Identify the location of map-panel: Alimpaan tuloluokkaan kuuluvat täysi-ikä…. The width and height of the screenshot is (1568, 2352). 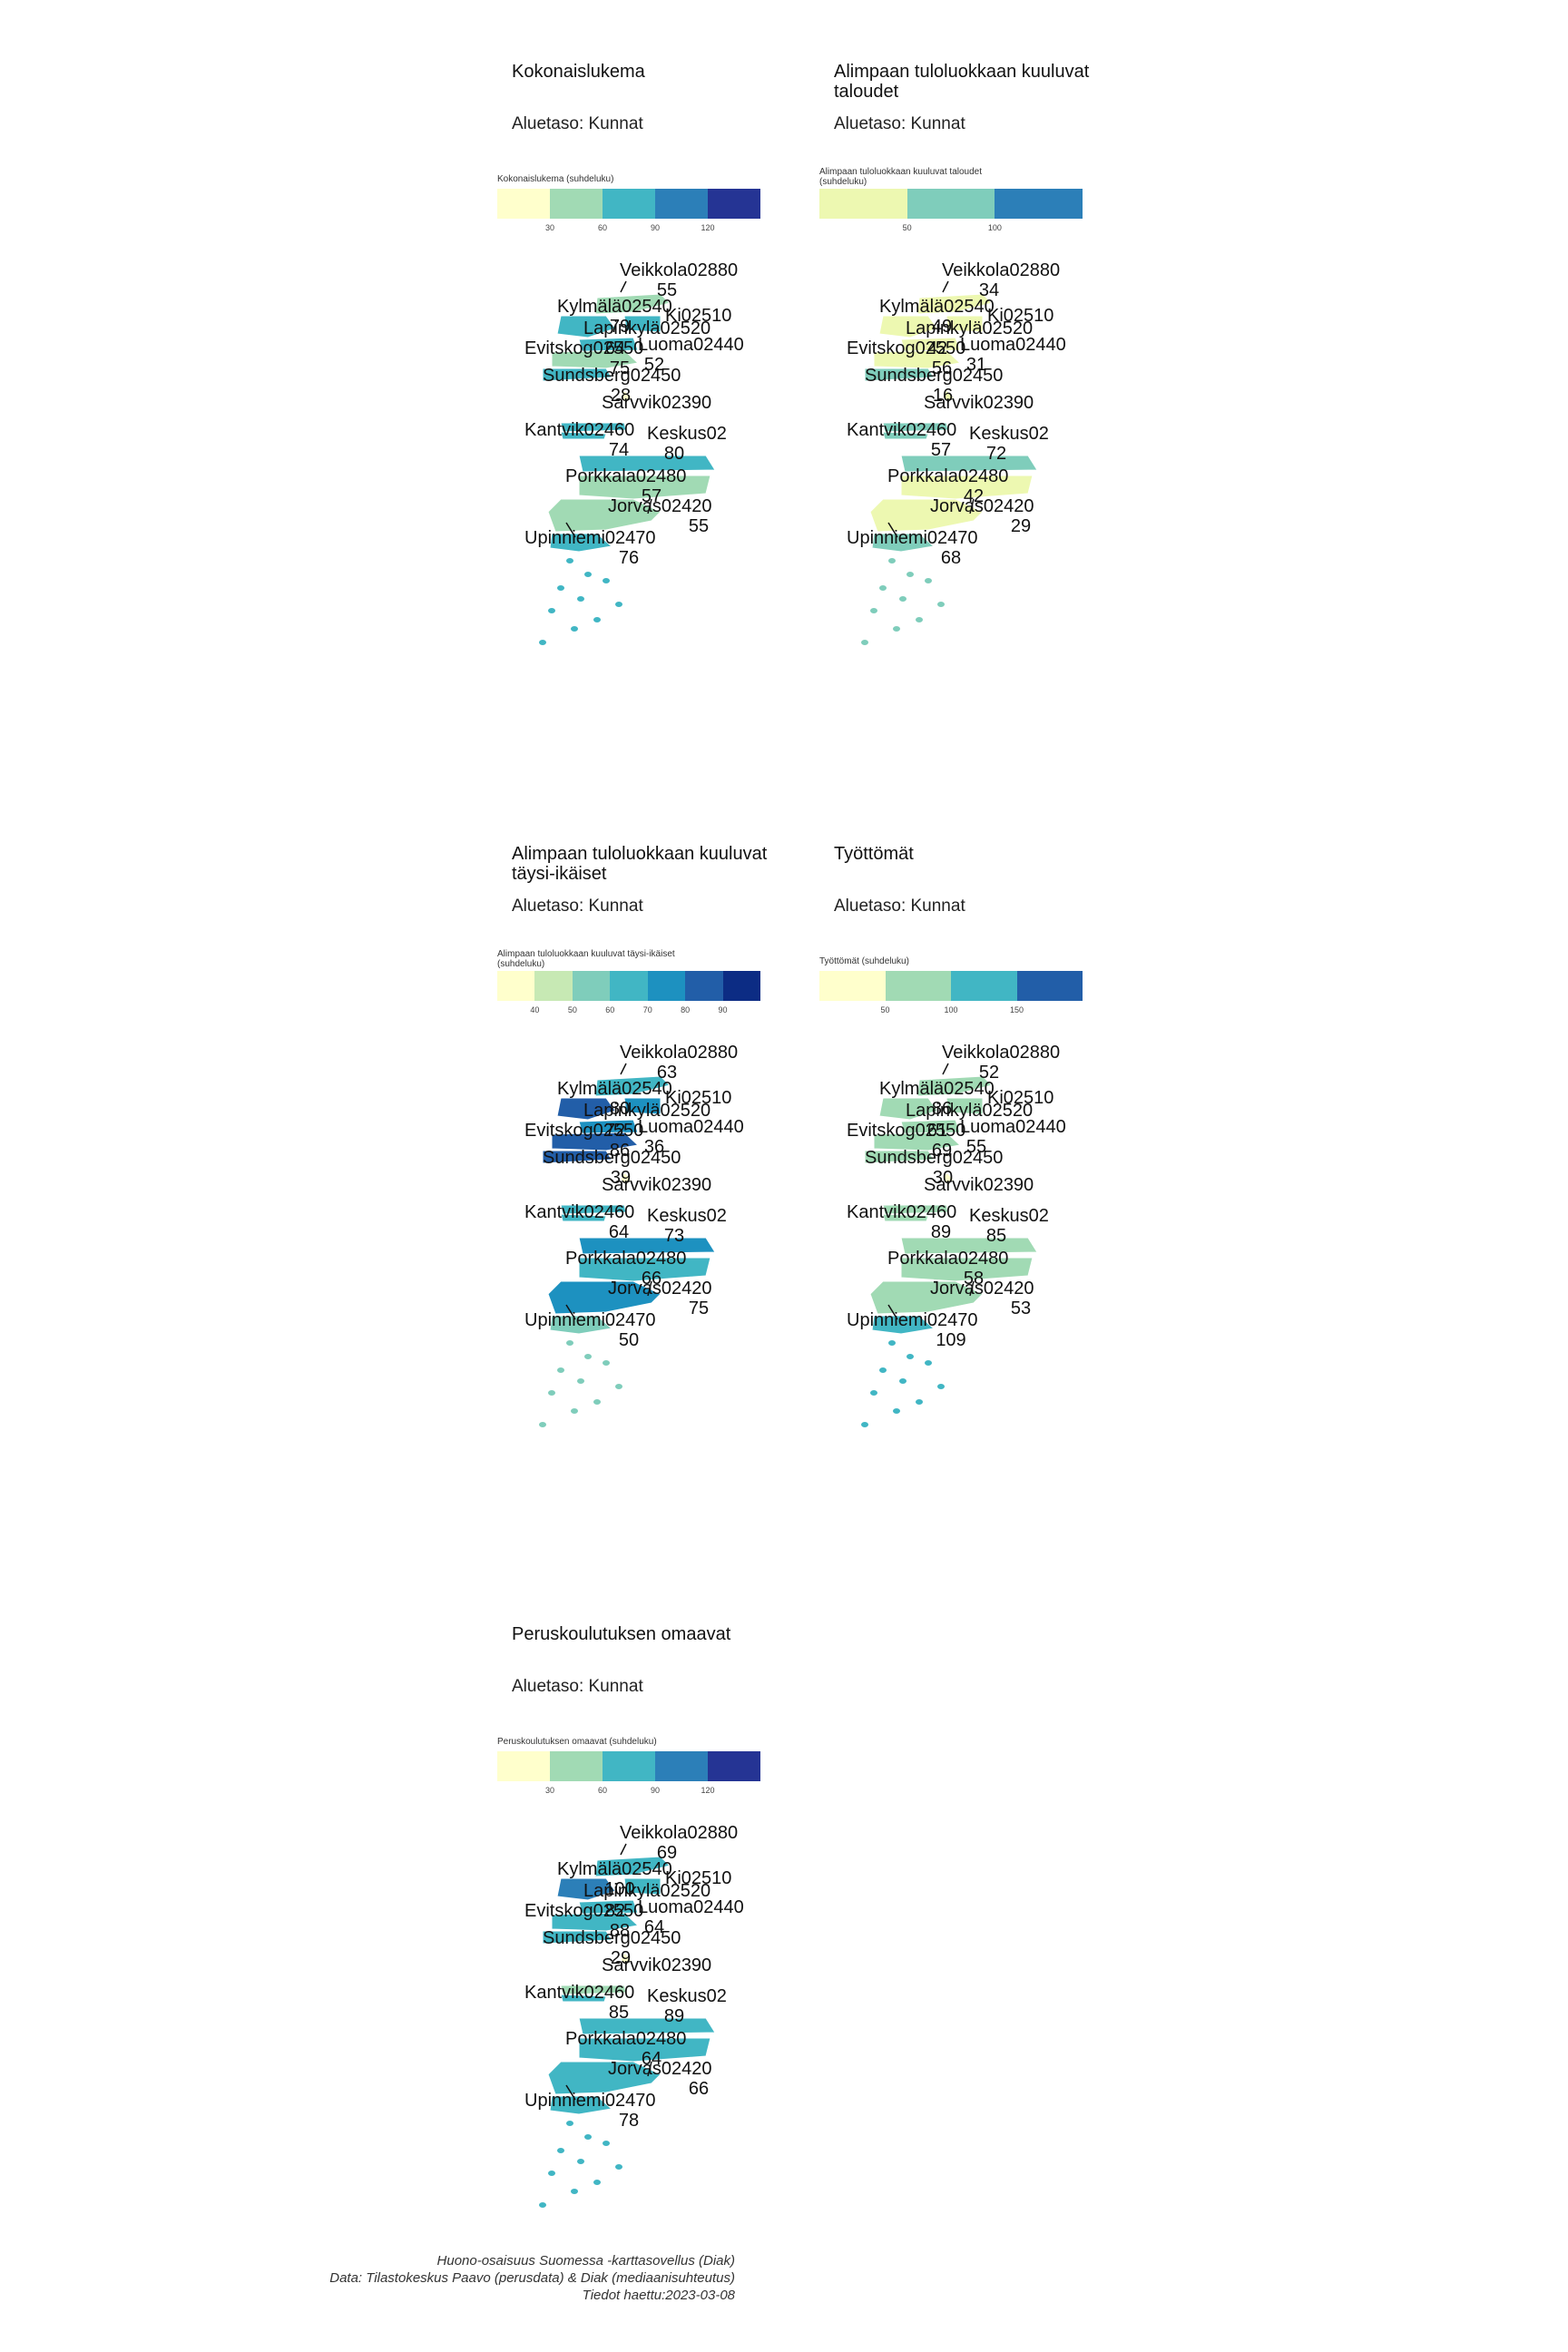
(660, 1170).